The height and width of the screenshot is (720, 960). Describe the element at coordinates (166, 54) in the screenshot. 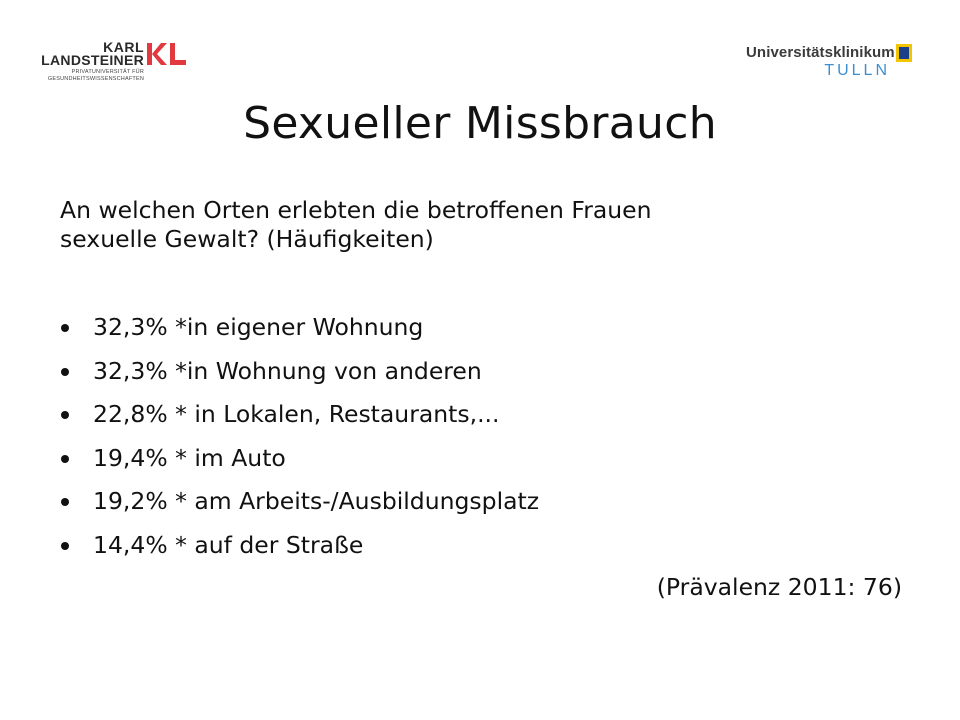

I see `kl-mark-icon` at that location.